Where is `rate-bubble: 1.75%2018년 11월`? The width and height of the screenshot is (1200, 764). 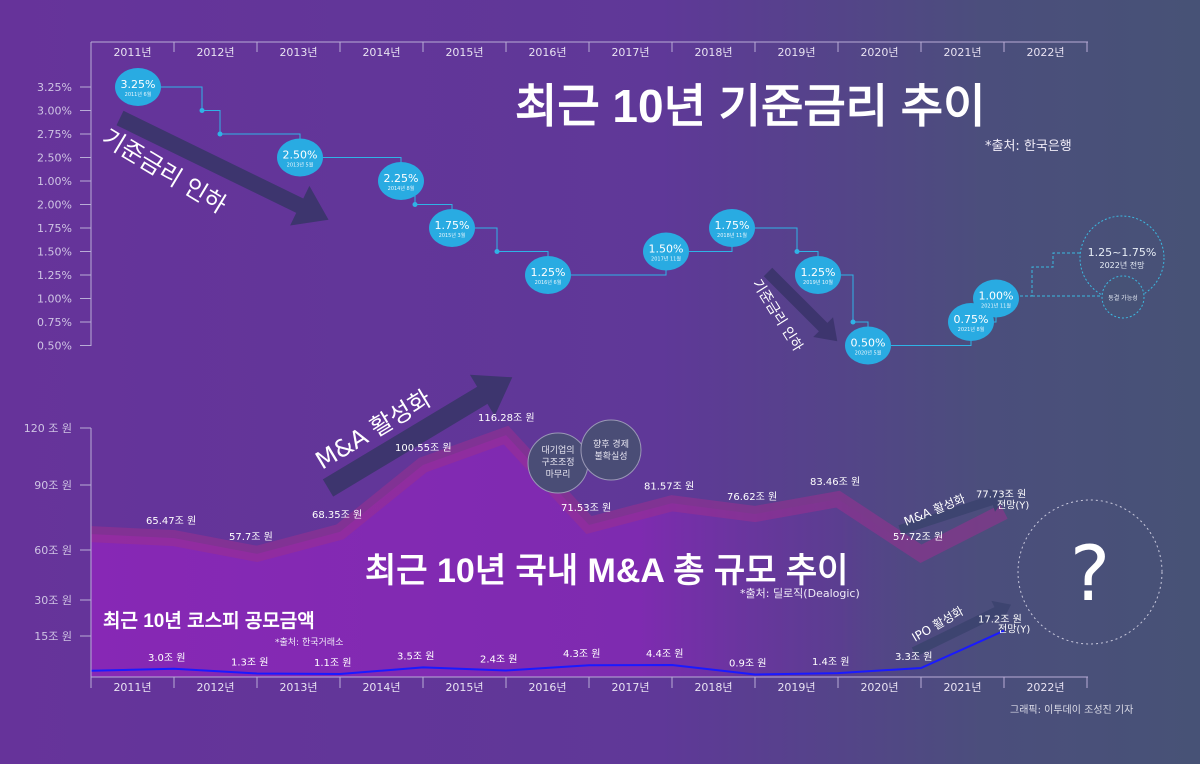
rate-bubble: 1.75%2018년 11월 is located at coordinates (732, 228).